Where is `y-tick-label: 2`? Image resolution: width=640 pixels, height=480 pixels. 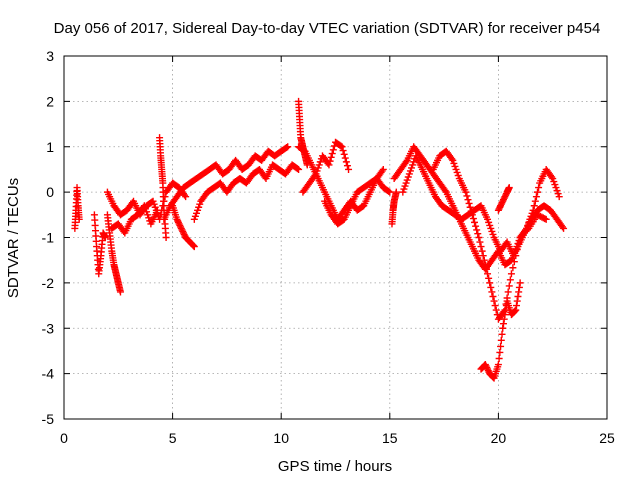
y-tick-label: 2 is located at coordinates (50, 101).